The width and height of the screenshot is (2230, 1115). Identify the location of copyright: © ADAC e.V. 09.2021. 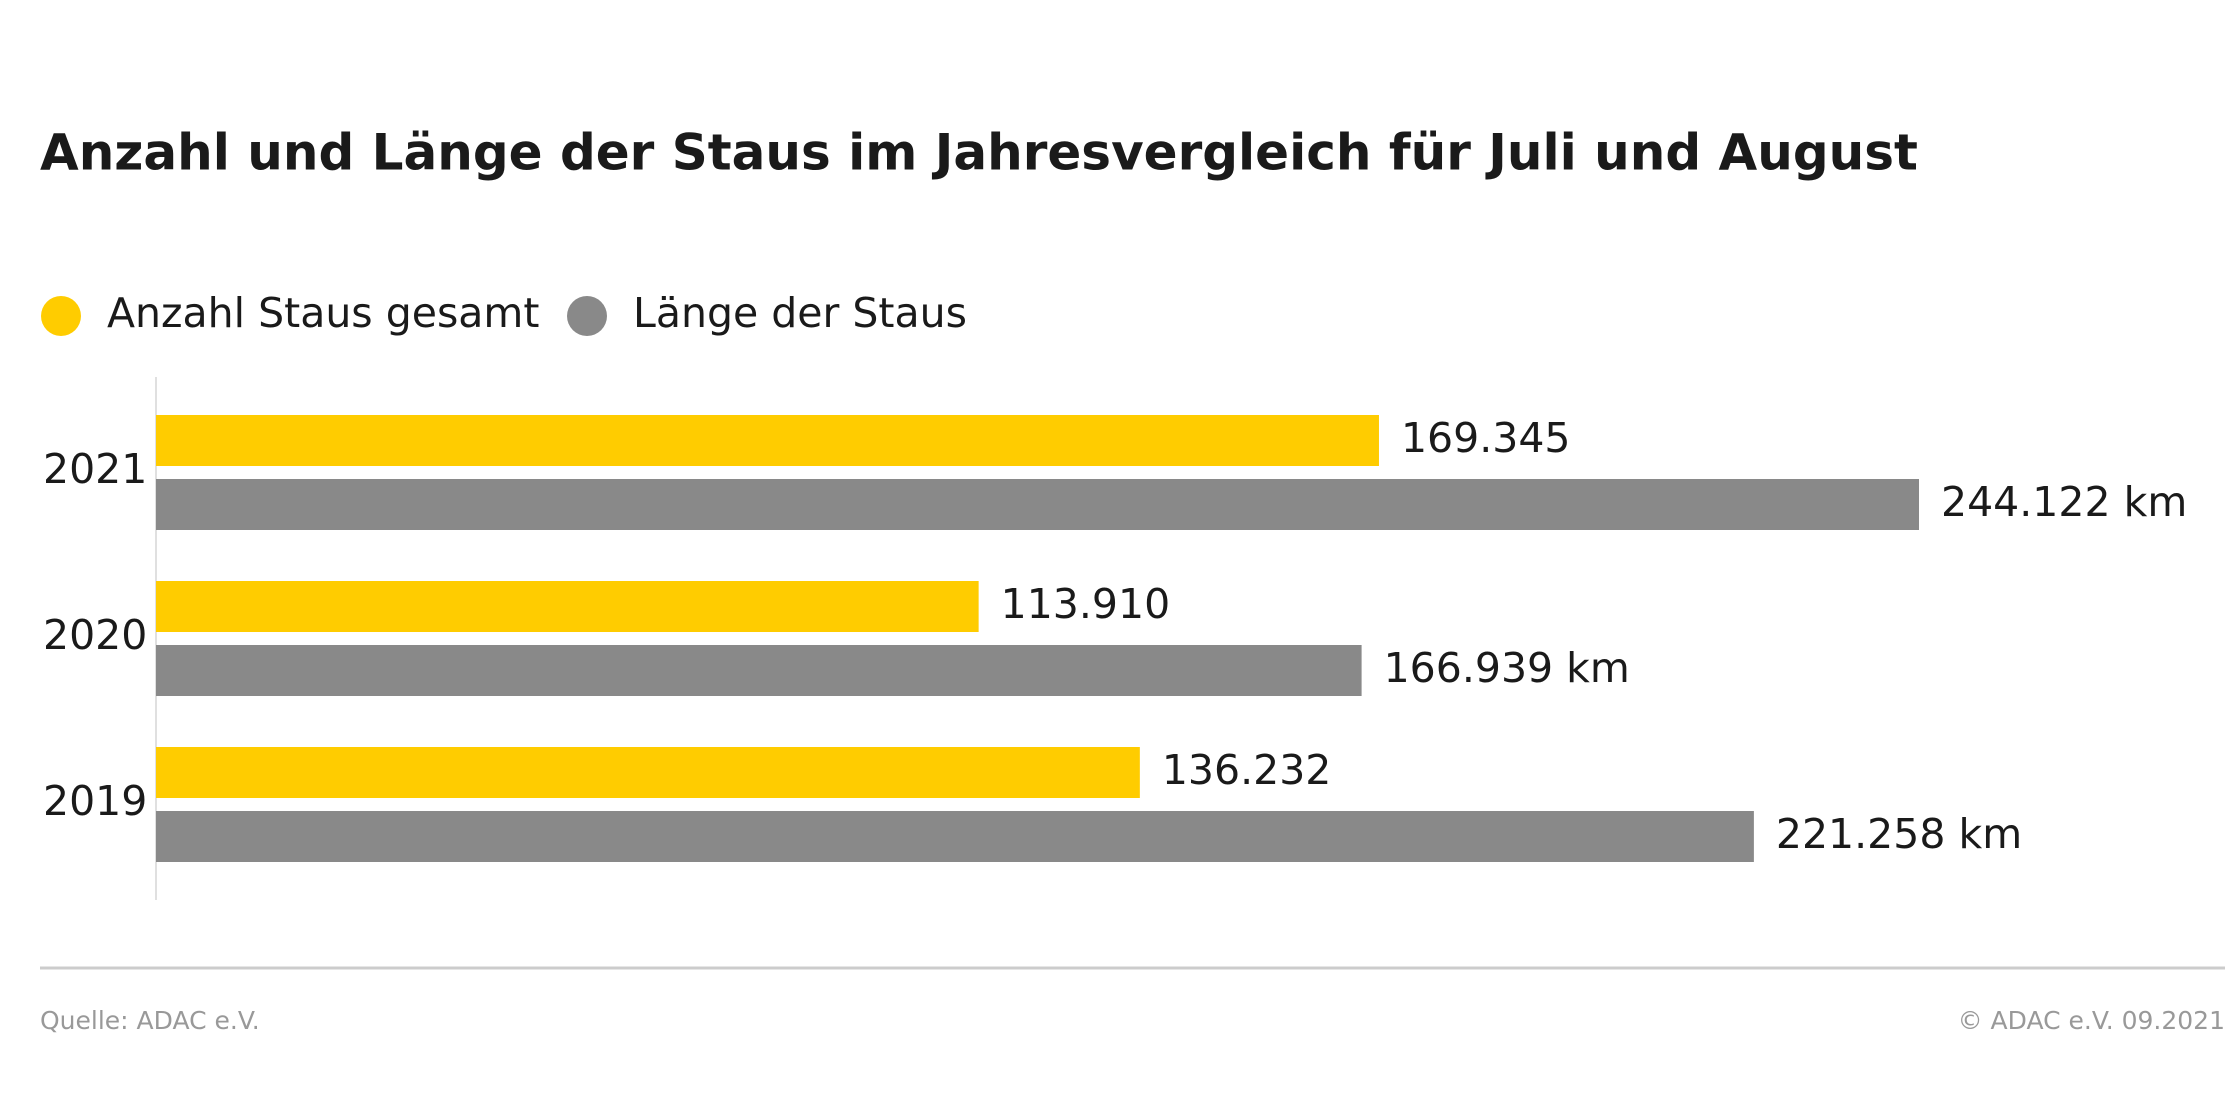
(2091, 1020).